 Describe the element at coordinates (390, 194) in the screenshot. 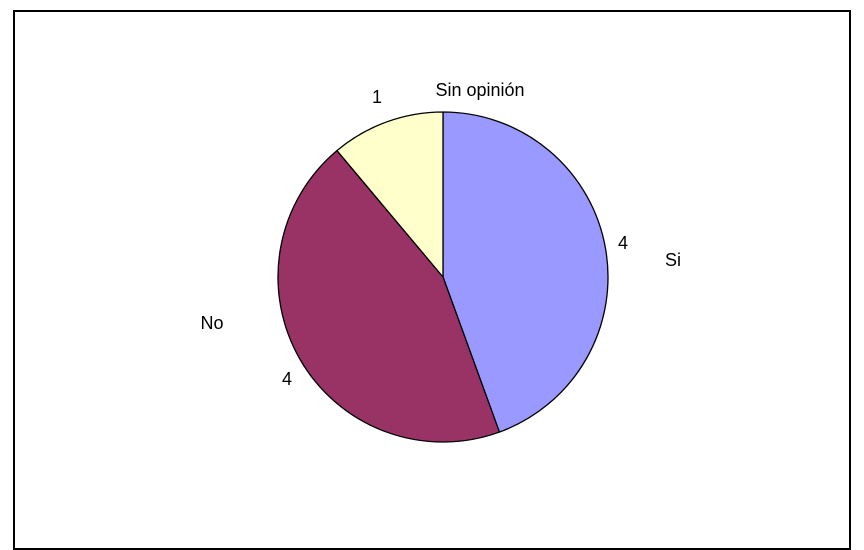

I see `pie-slice-sin-opinión` at that location.